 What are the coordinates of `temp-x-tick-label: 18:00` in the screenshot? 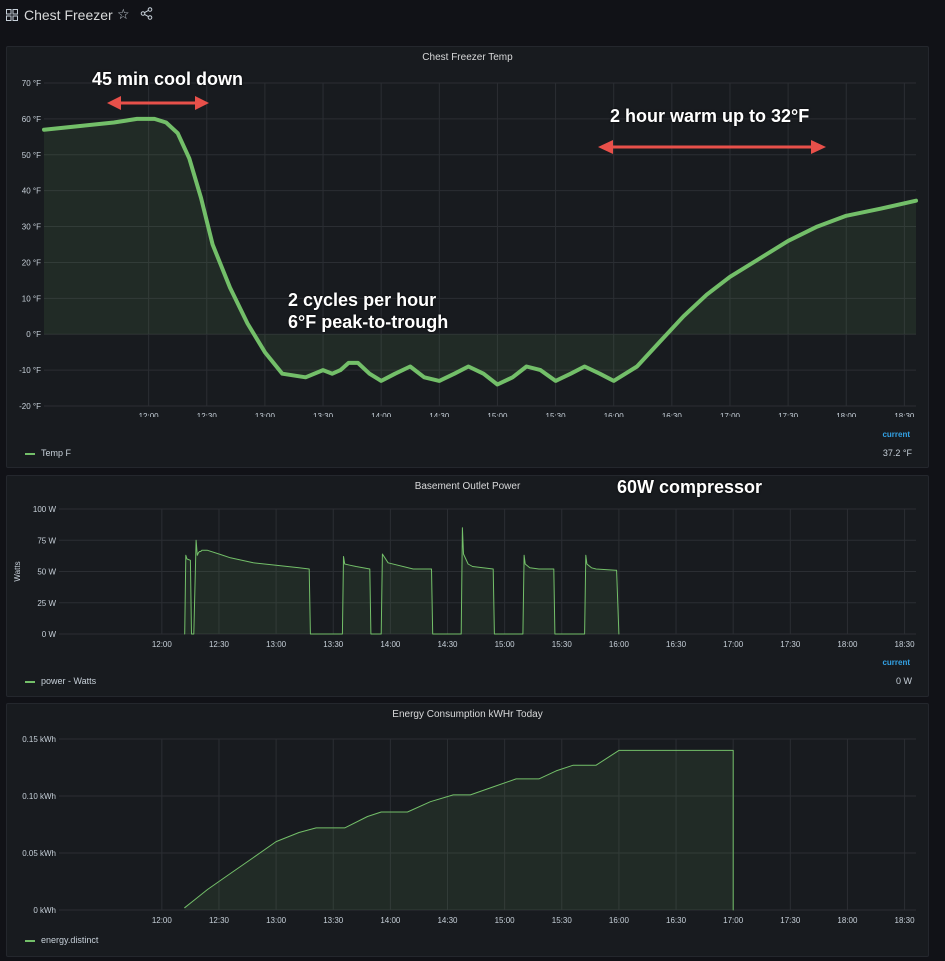 It's located at (846, 414).